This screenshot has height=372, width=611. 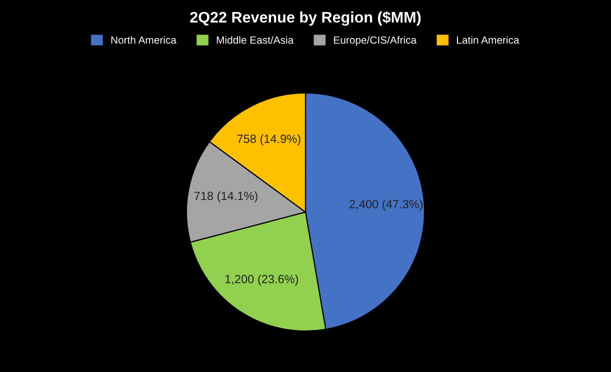 I want to click on legend-label: Europe/CIS/Africa, so click(x=375, y=41).